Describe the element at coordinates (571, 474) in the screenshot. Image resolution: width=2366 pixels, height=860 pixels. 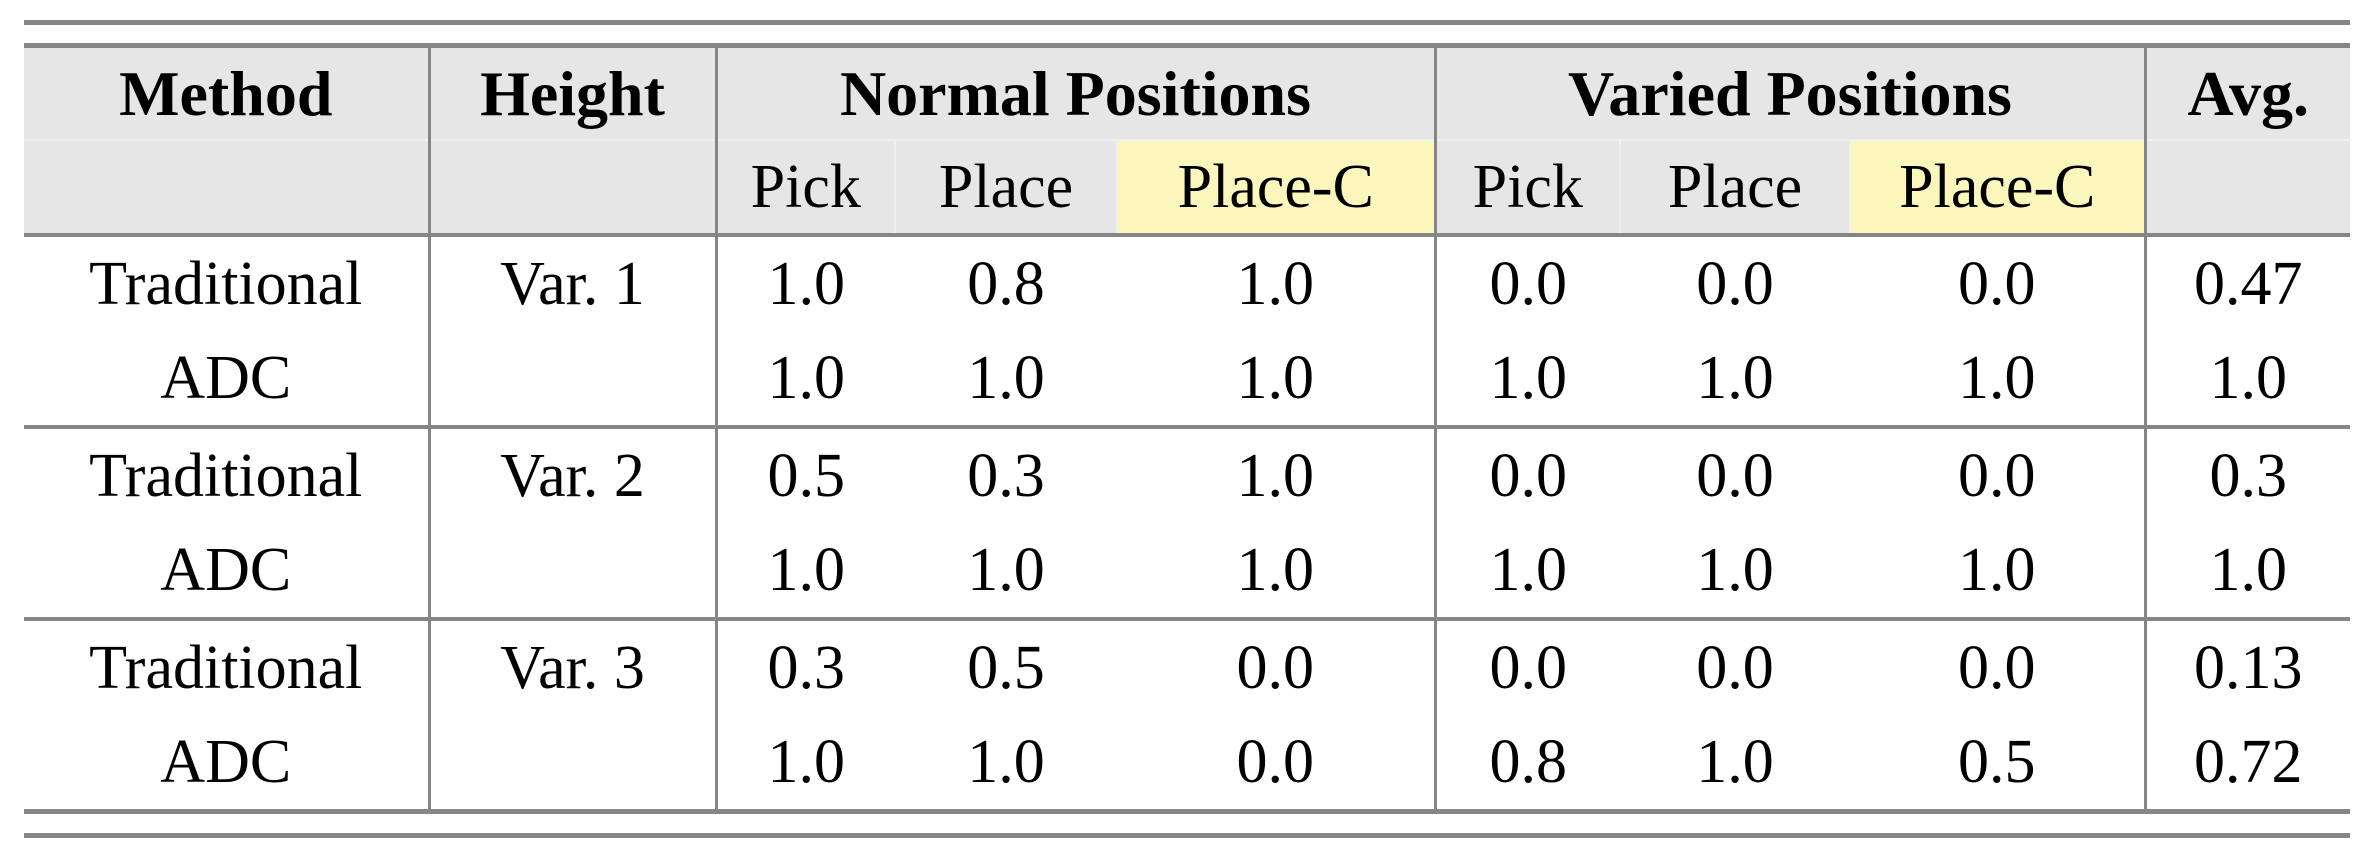
I see `height-cell: Var. 2` at that location.